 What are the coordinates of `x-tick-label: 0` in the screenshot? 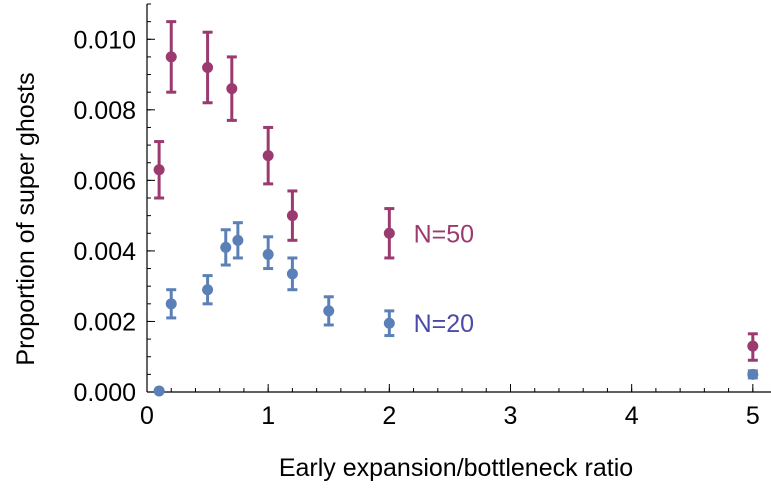 It's located at (147, 416).